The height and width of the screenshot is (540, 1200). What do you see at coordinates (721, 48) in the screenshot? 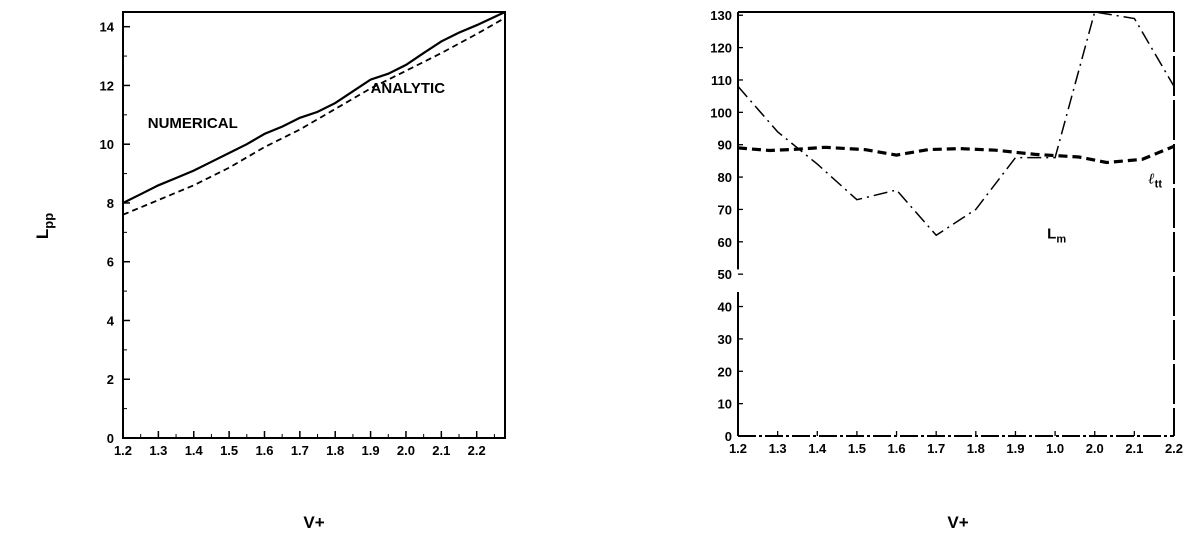
I see `right-y-tick-label: 120` at bounding box center [721, 48].